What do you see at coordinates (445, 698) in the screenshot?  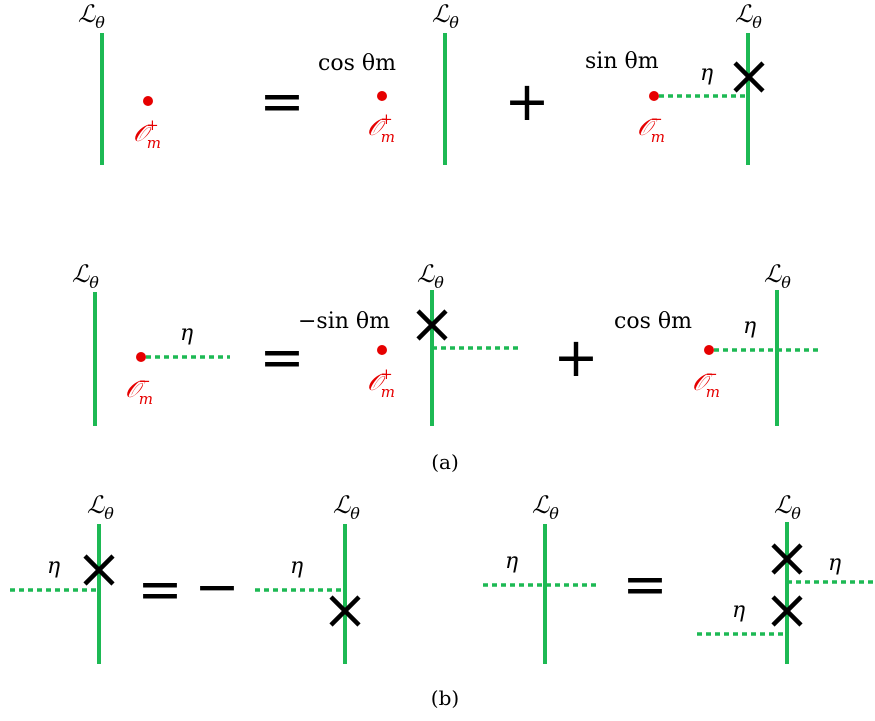 I see `caption-b: (b)` at bounding box center [445, 698].